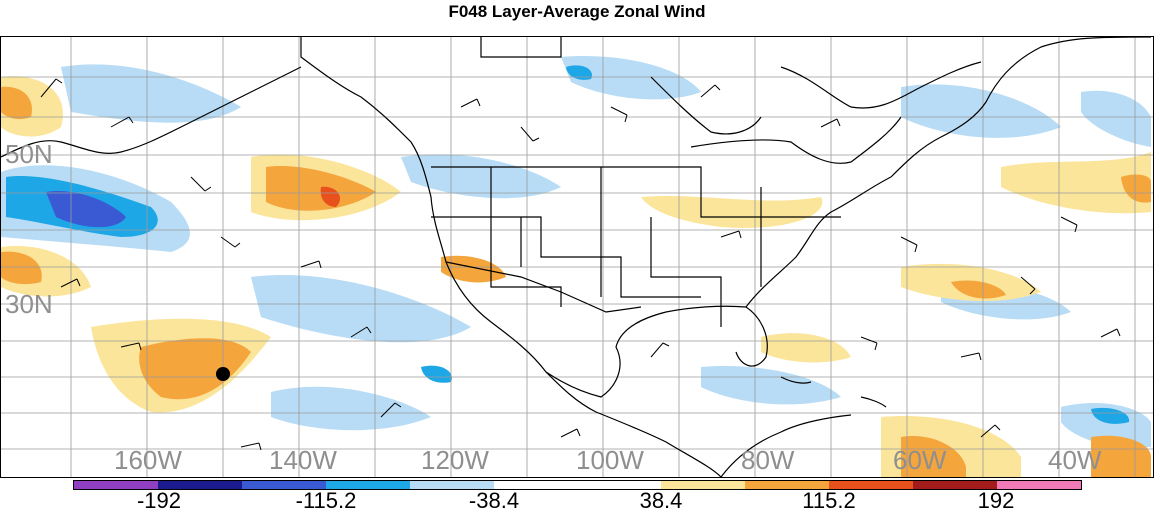 This screenshot has width=1154, height=514. What do you see at coordinates (494, 500) in the screenshot?
I see `colorbar-label: -38.4` at bounding box center [494, 500].